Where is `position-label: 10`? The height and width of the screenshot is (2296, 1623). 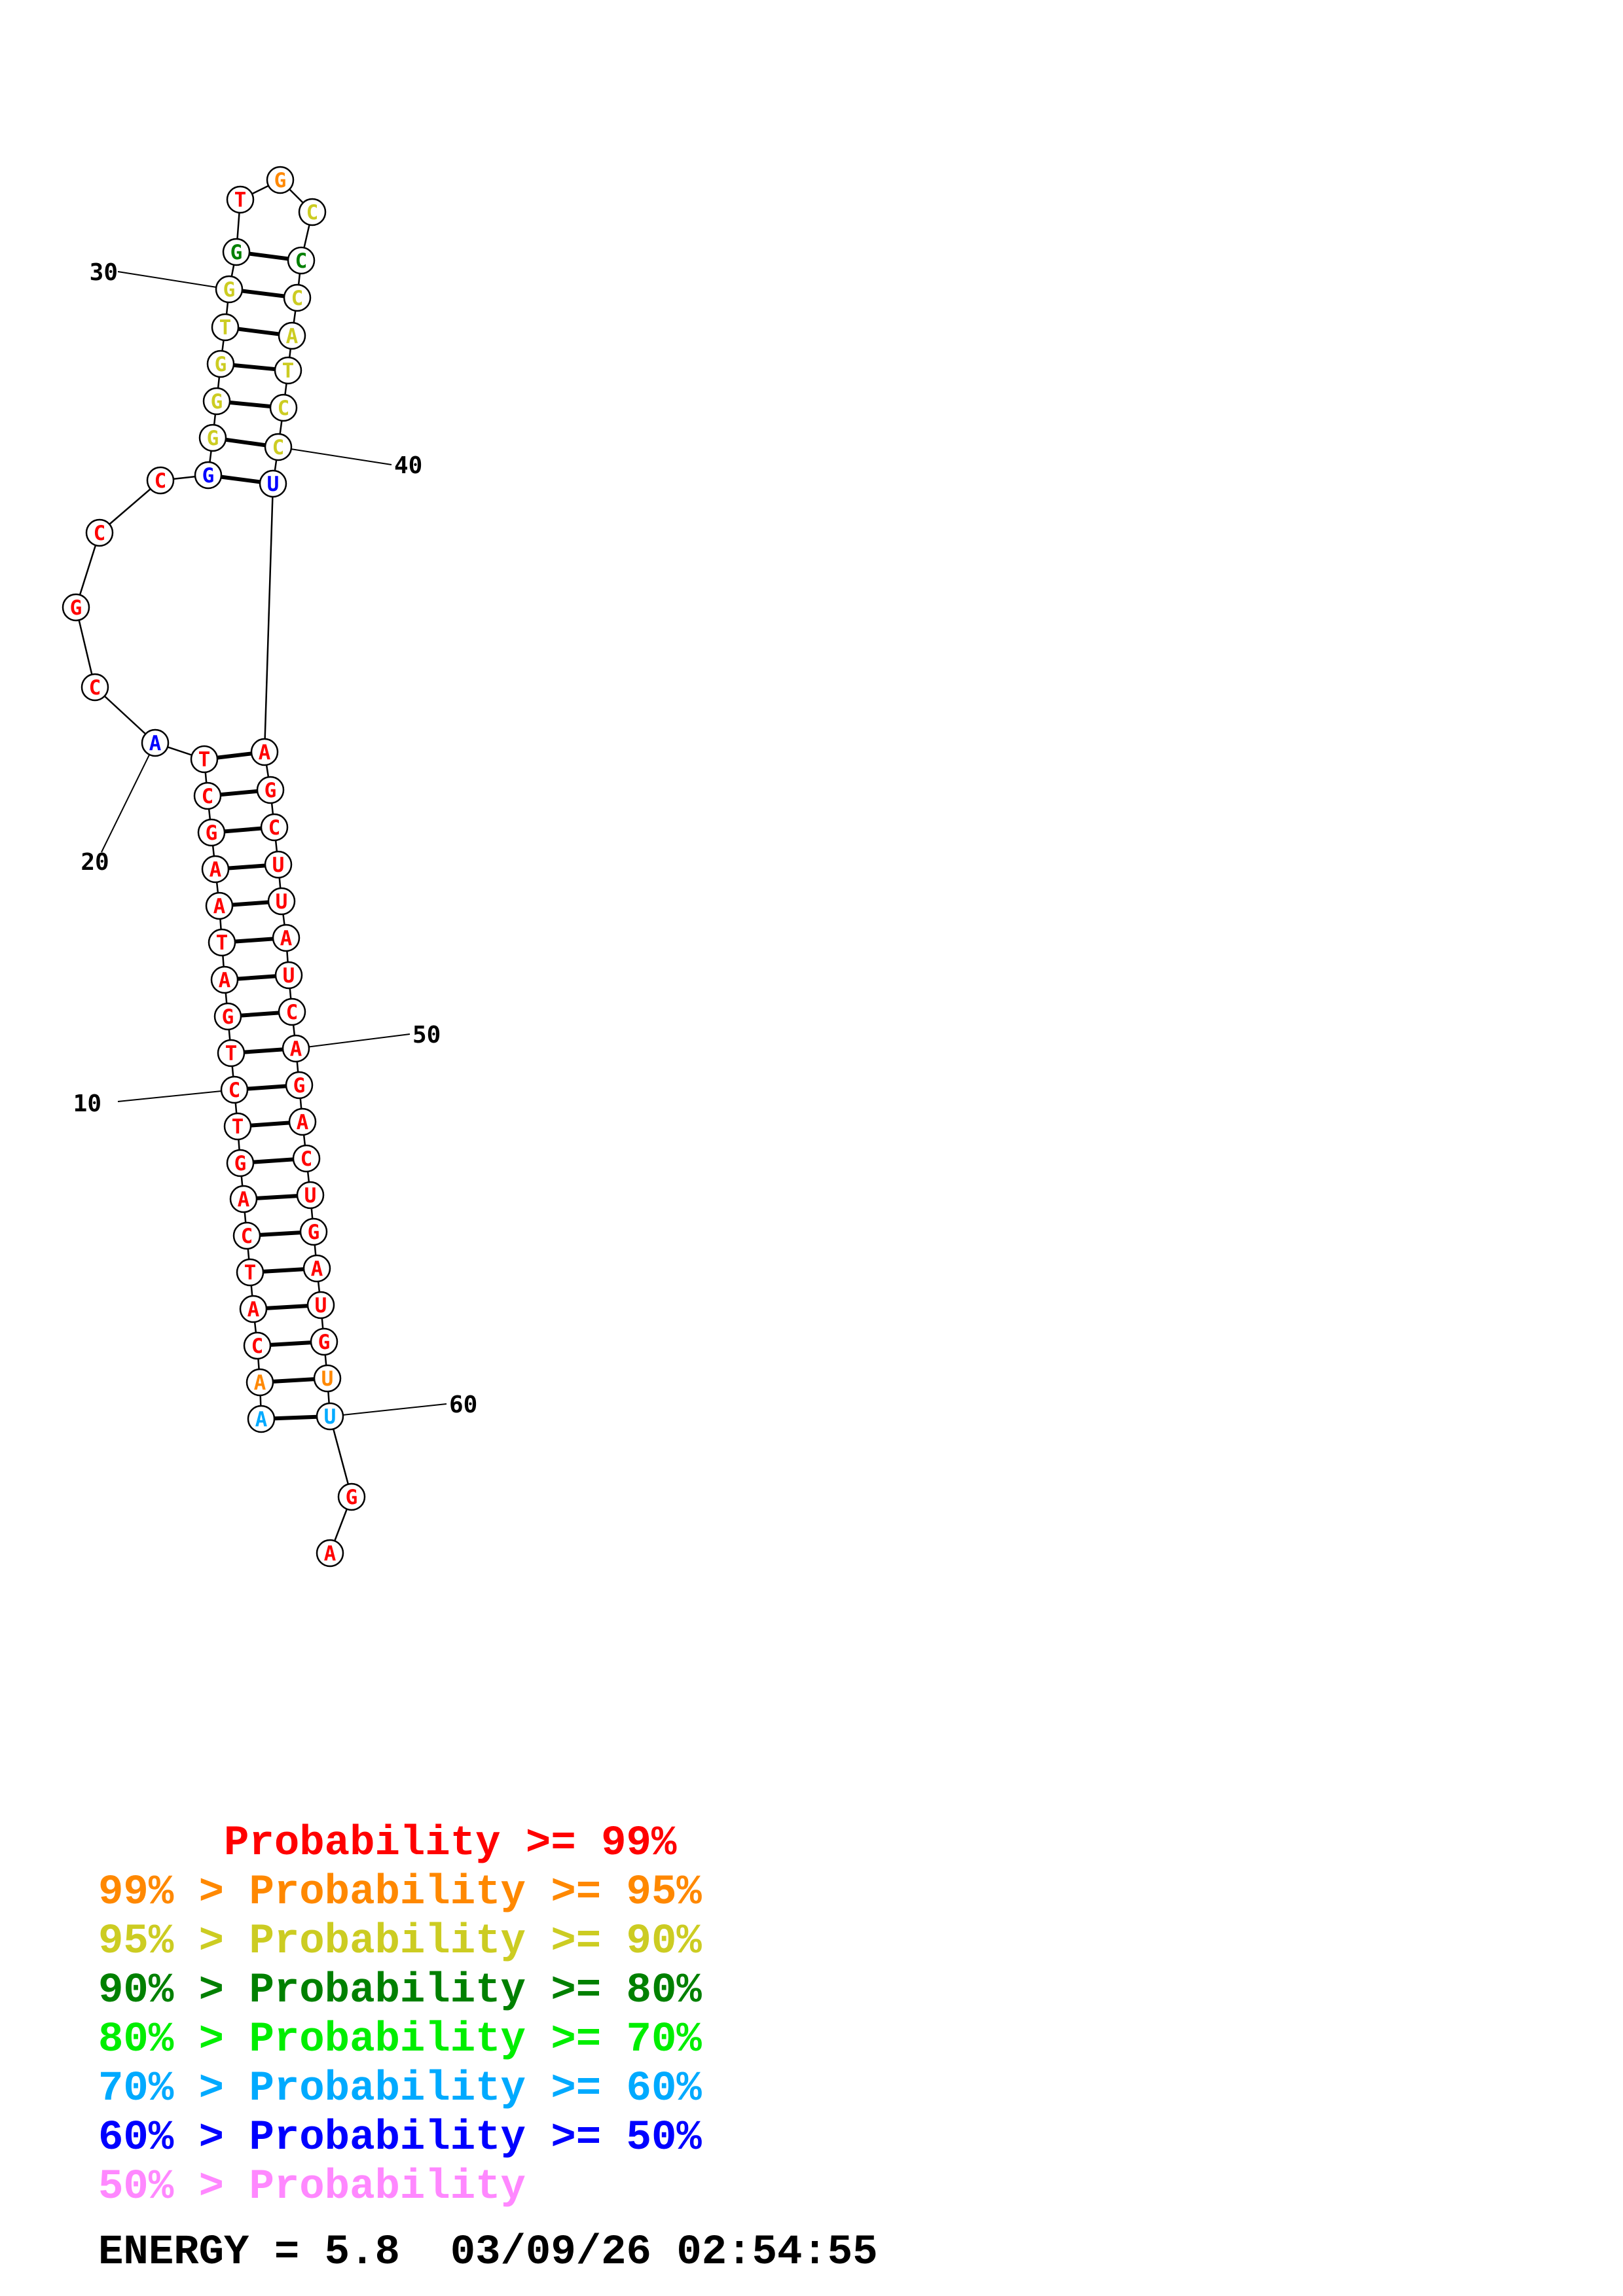
position-label: 10 is located at coordinates (87, 1103).